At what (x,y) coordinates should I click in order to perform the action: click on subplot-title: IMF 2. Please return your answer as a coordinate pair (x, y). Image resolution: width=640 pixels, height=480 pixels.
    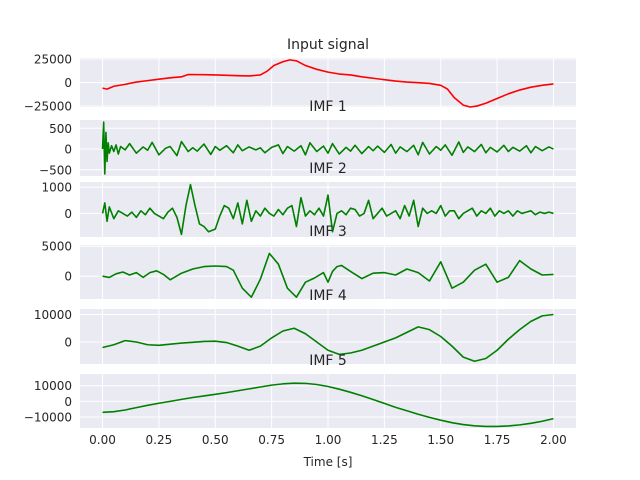
    Looking at the image, I should click on (328, 169).